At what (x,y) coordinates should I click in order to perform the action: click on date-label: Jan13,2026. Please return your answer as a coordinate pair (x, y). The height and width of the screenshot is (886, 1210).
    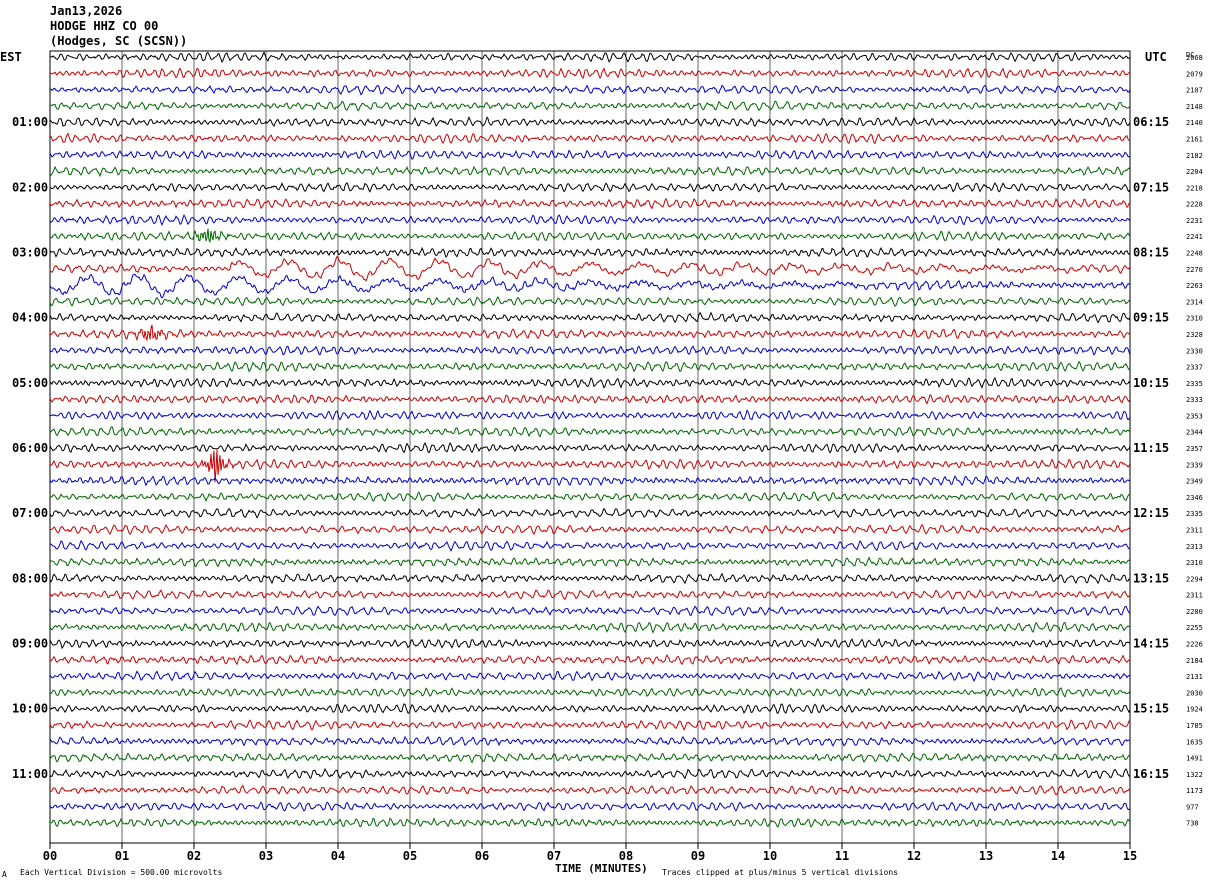
    Looking at the image, I should click on (86, 11).